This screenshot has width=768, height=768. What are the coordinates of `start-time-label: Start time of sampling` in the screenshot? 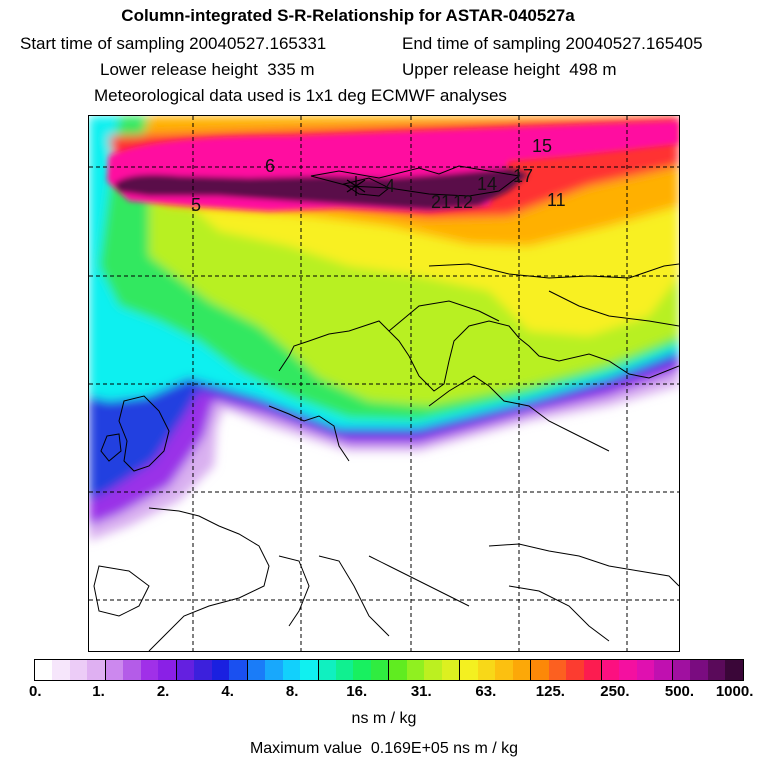 It's located at (102, 43).